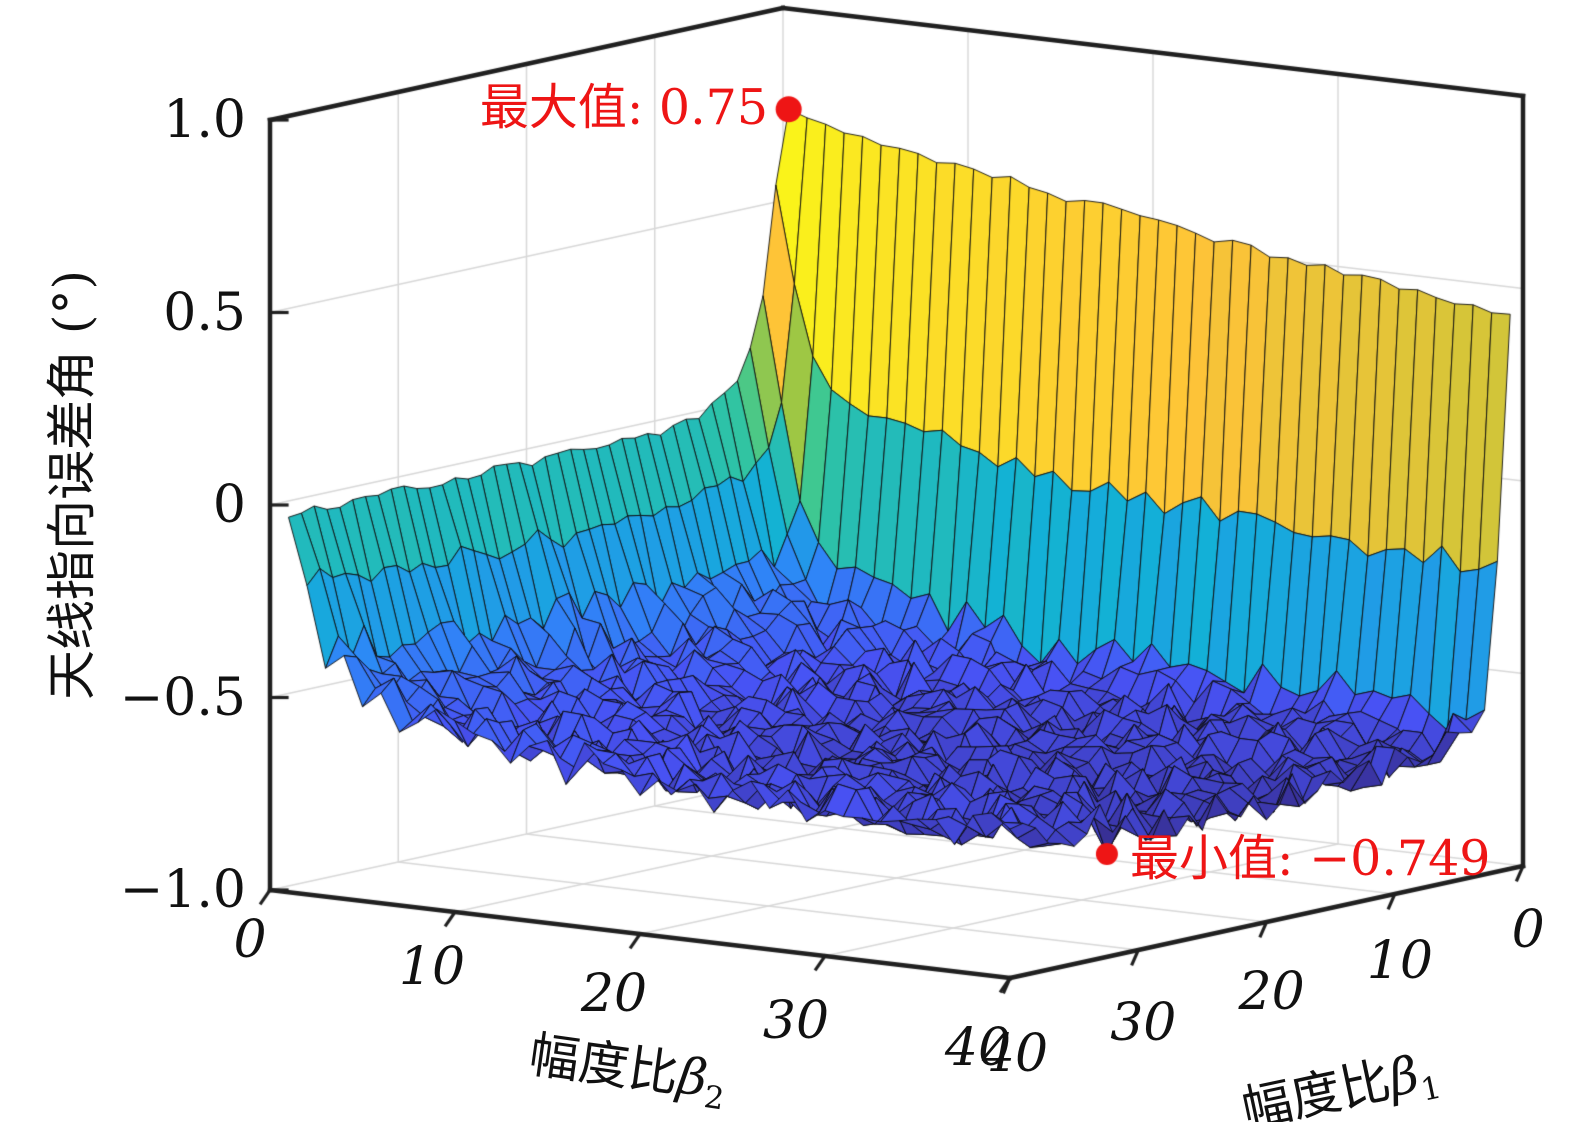  I want to click on y-tick-label: 40, so click(1015, 1054).